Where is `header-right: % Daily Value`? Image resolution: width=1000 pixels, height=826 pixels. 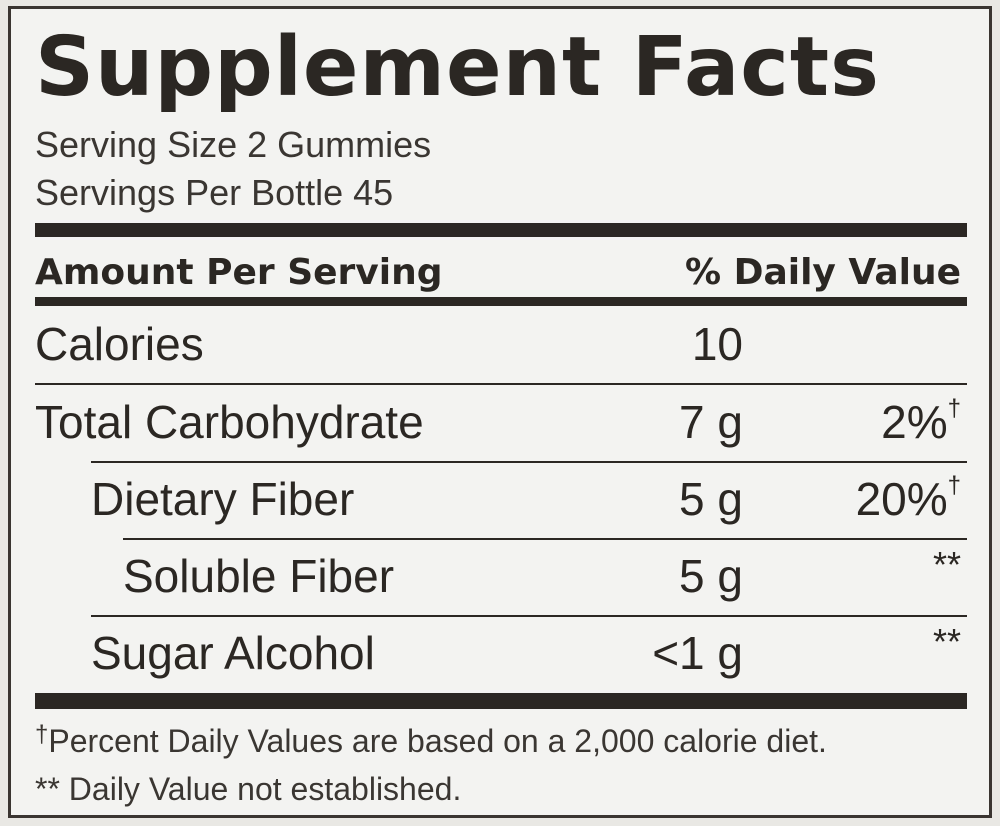 header-right: % Daily Value is located at coordinates (822, 272).